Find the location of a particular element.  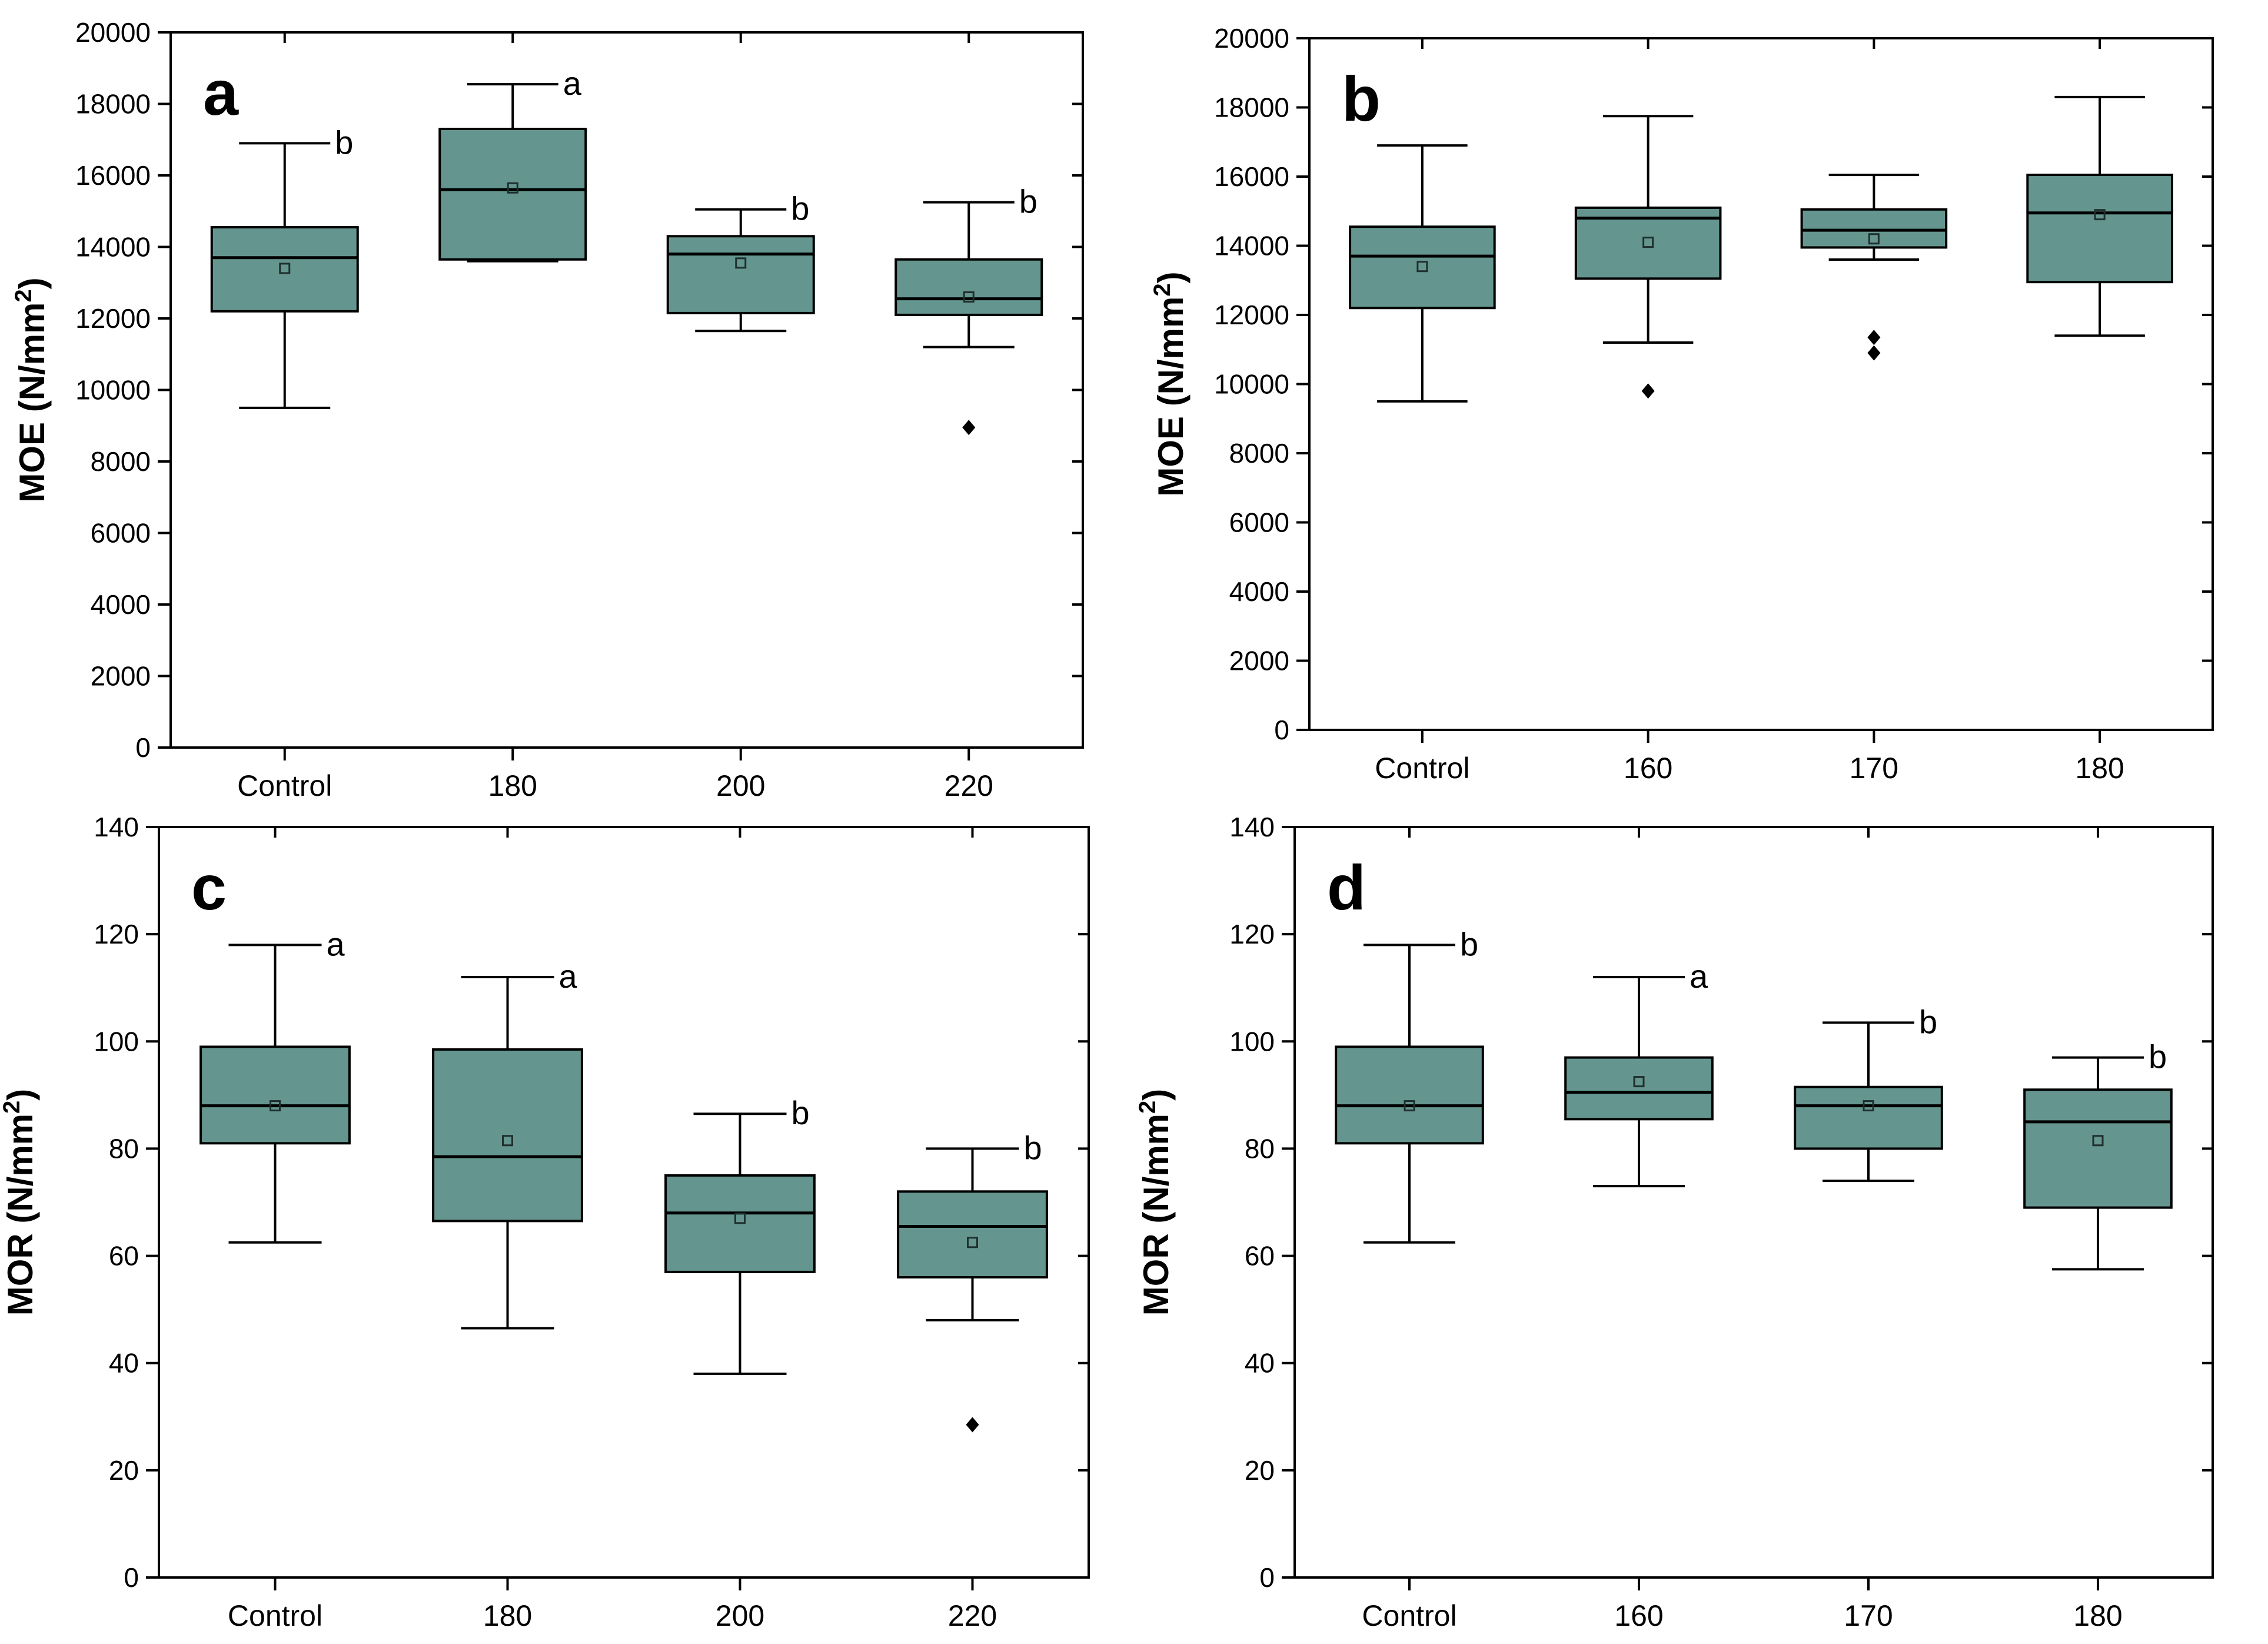

box-0: a is located at coordinates (275, 1084).